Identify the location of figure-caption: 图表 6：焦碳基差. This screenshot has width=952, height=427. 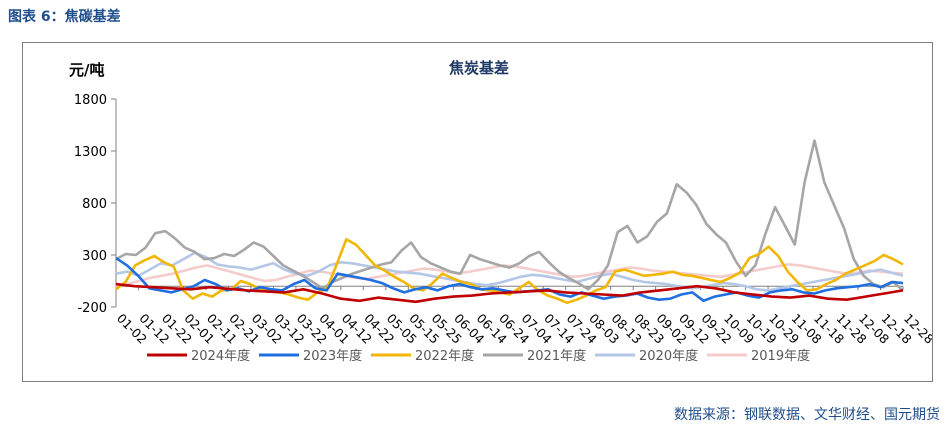
(64, 16).